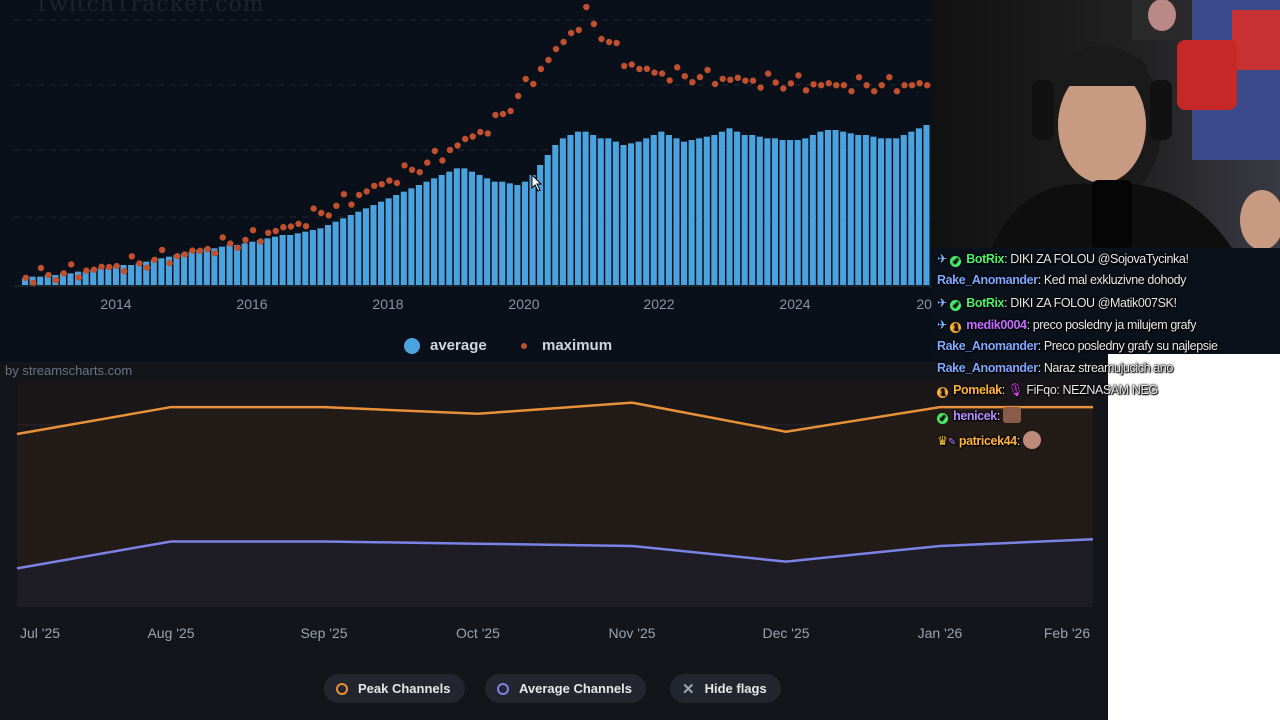 The height and width of the screenshot is (720, 1280). I want to click on chat-message: ♛✎ patricek44:, so click(989, 440).